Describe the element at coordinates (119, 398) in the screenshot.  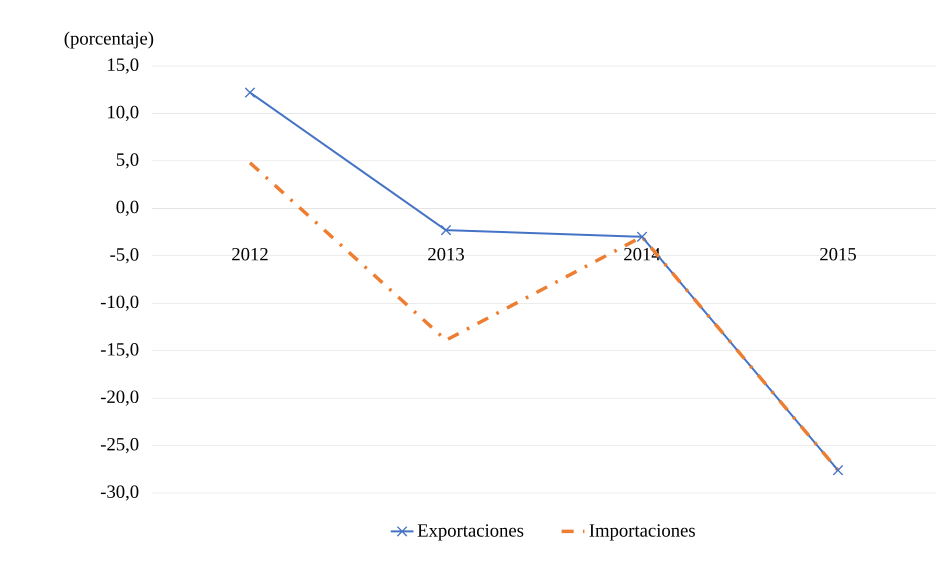
I see `y-tick-label: -20,0` at that location.